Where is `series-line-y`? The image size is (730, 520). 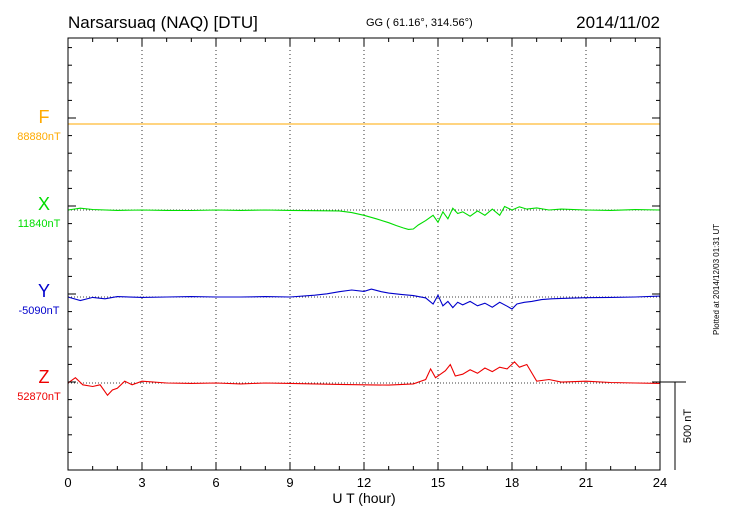
series-line-y is located at coordinates (364, 299).